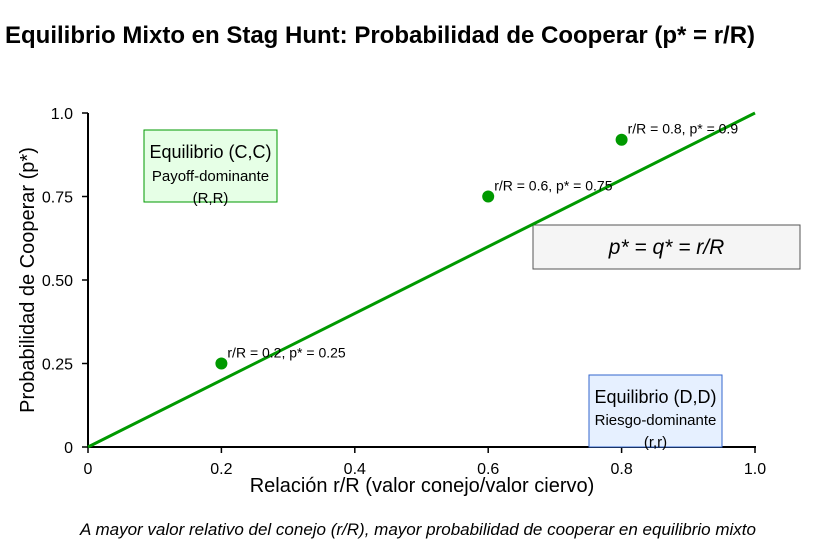 The height and width of the screenshot is (548, 836). What do you see at coordinates (211, 198) in the screenshot?
I see `cc-box-line3: (R,R)` at bounding box center [211, 198].